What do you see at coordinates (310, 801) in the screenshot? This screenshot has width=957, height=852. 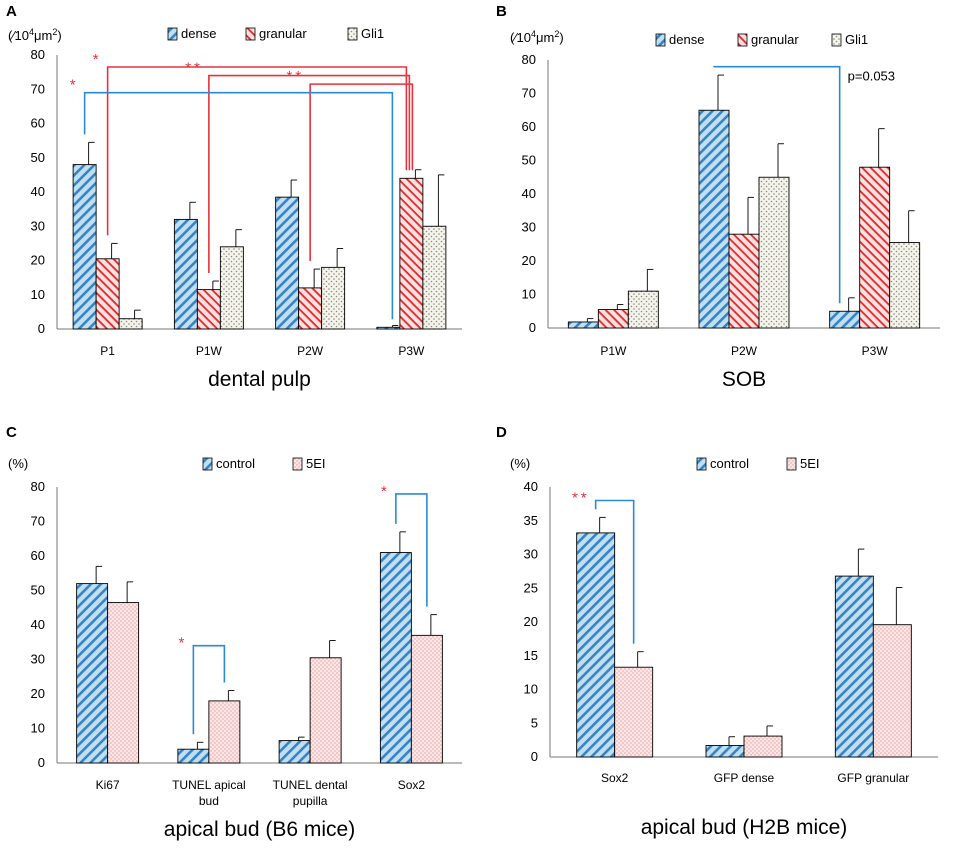 I see `category-label: pupilla` at bounding box center [310, 801].